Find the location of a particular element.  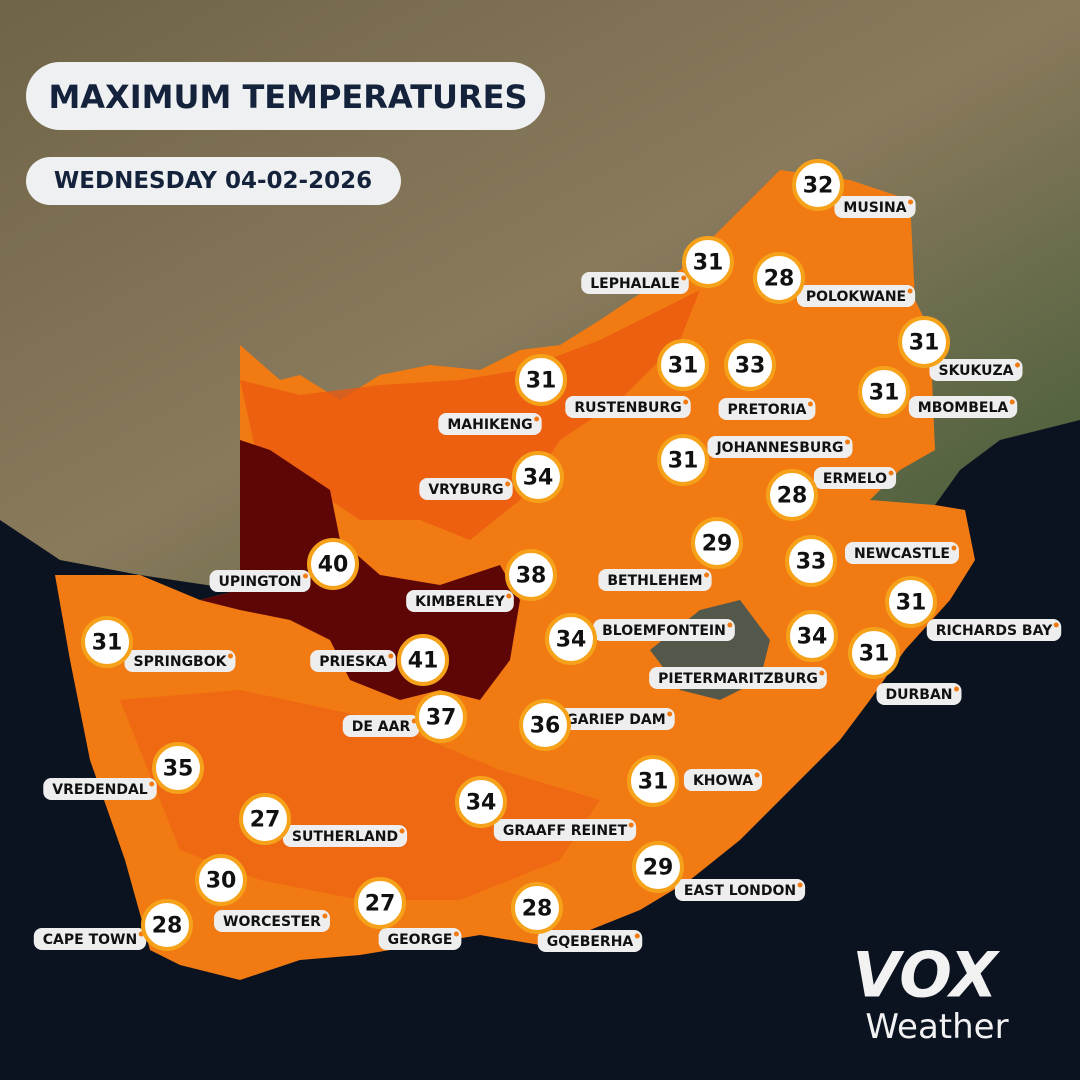

city-name: KIMBERLEY is located at coordinates (460, 602).